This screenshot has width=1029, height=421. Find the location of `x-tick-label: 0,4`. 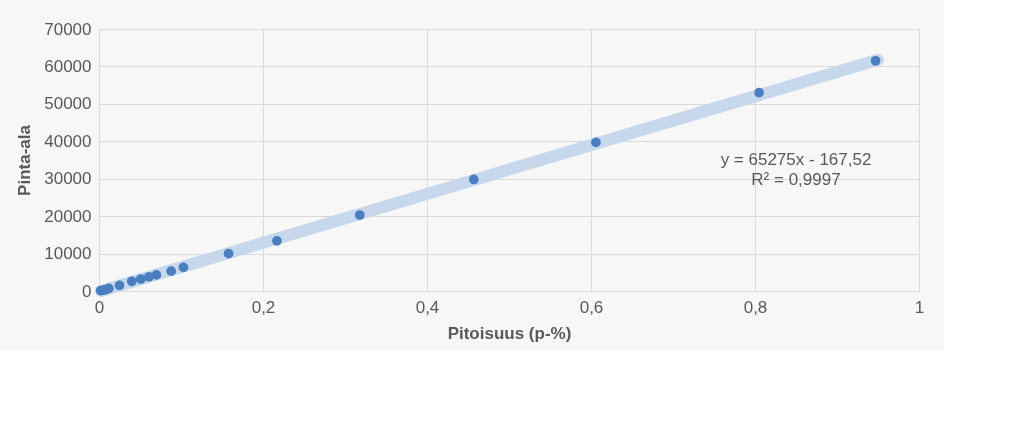

x-tick-label: 0,4 is located at coordinates (427, 307).